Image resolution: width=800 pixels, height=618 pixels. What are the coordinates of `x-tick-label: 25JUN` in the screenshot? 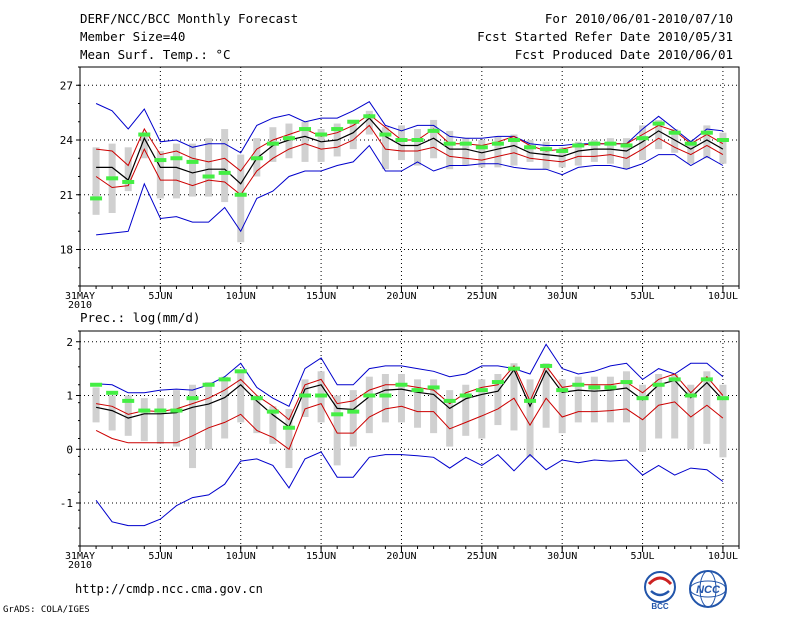 It's located at (482, 556).